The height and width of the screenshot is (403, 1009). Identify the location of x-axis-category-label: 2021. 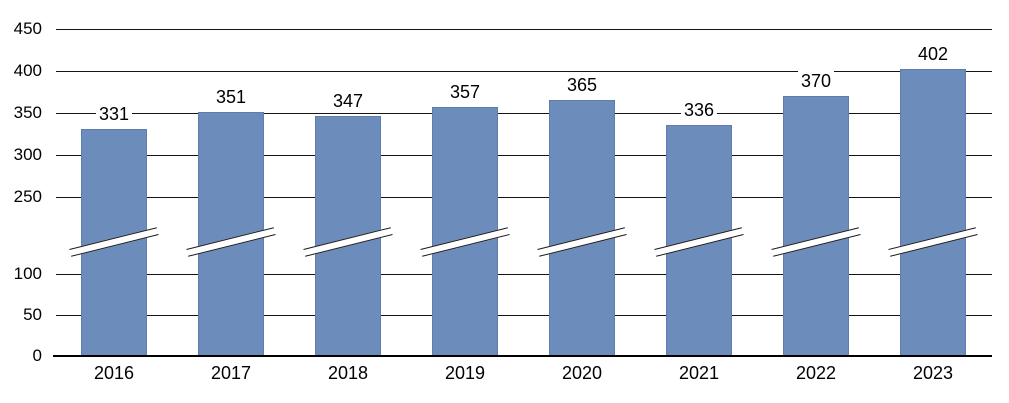
(699, 373).